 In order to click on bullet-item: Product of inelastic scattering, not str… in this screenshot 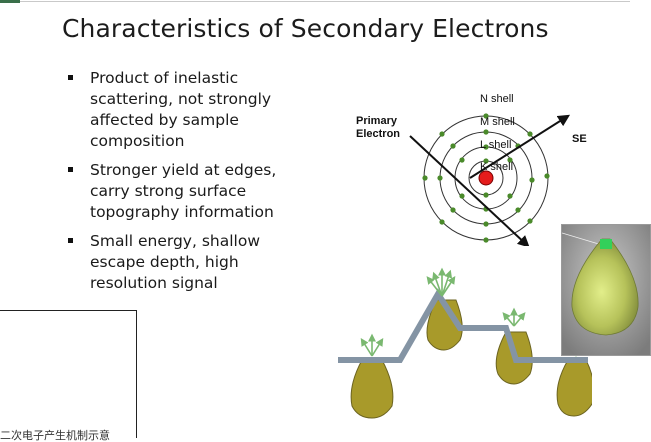, I will do `click(178, 110)`.